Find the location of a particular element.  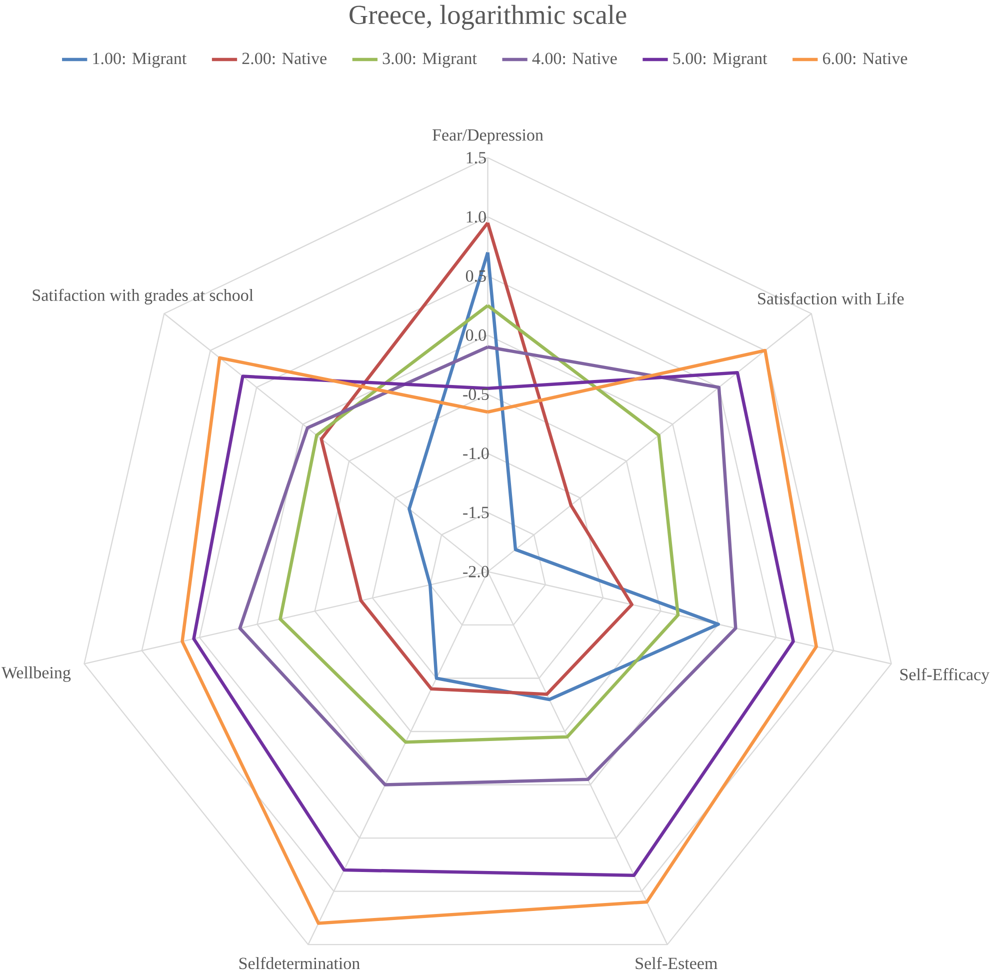

legend-label: 6.00: Native is located at coordinates (865, 58).